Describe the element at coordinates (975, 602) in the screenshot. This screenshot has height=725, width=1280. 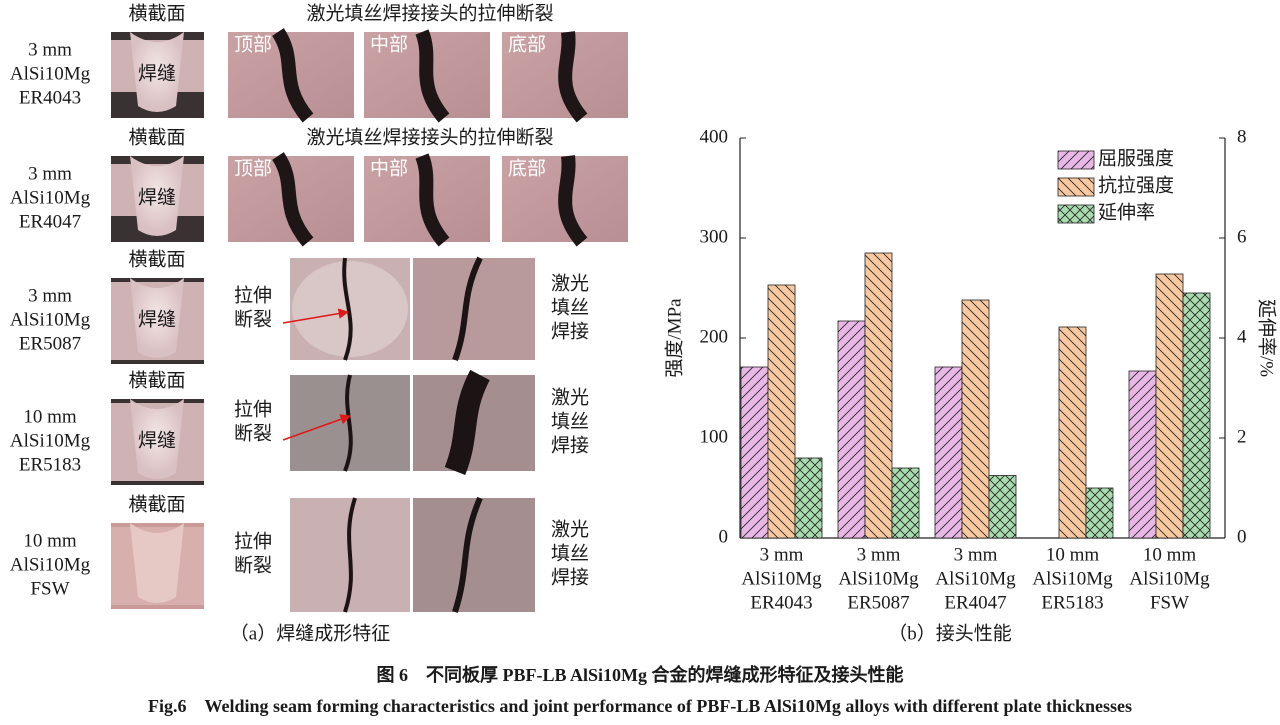
I see `x-tick-label: ER4047` at that location.